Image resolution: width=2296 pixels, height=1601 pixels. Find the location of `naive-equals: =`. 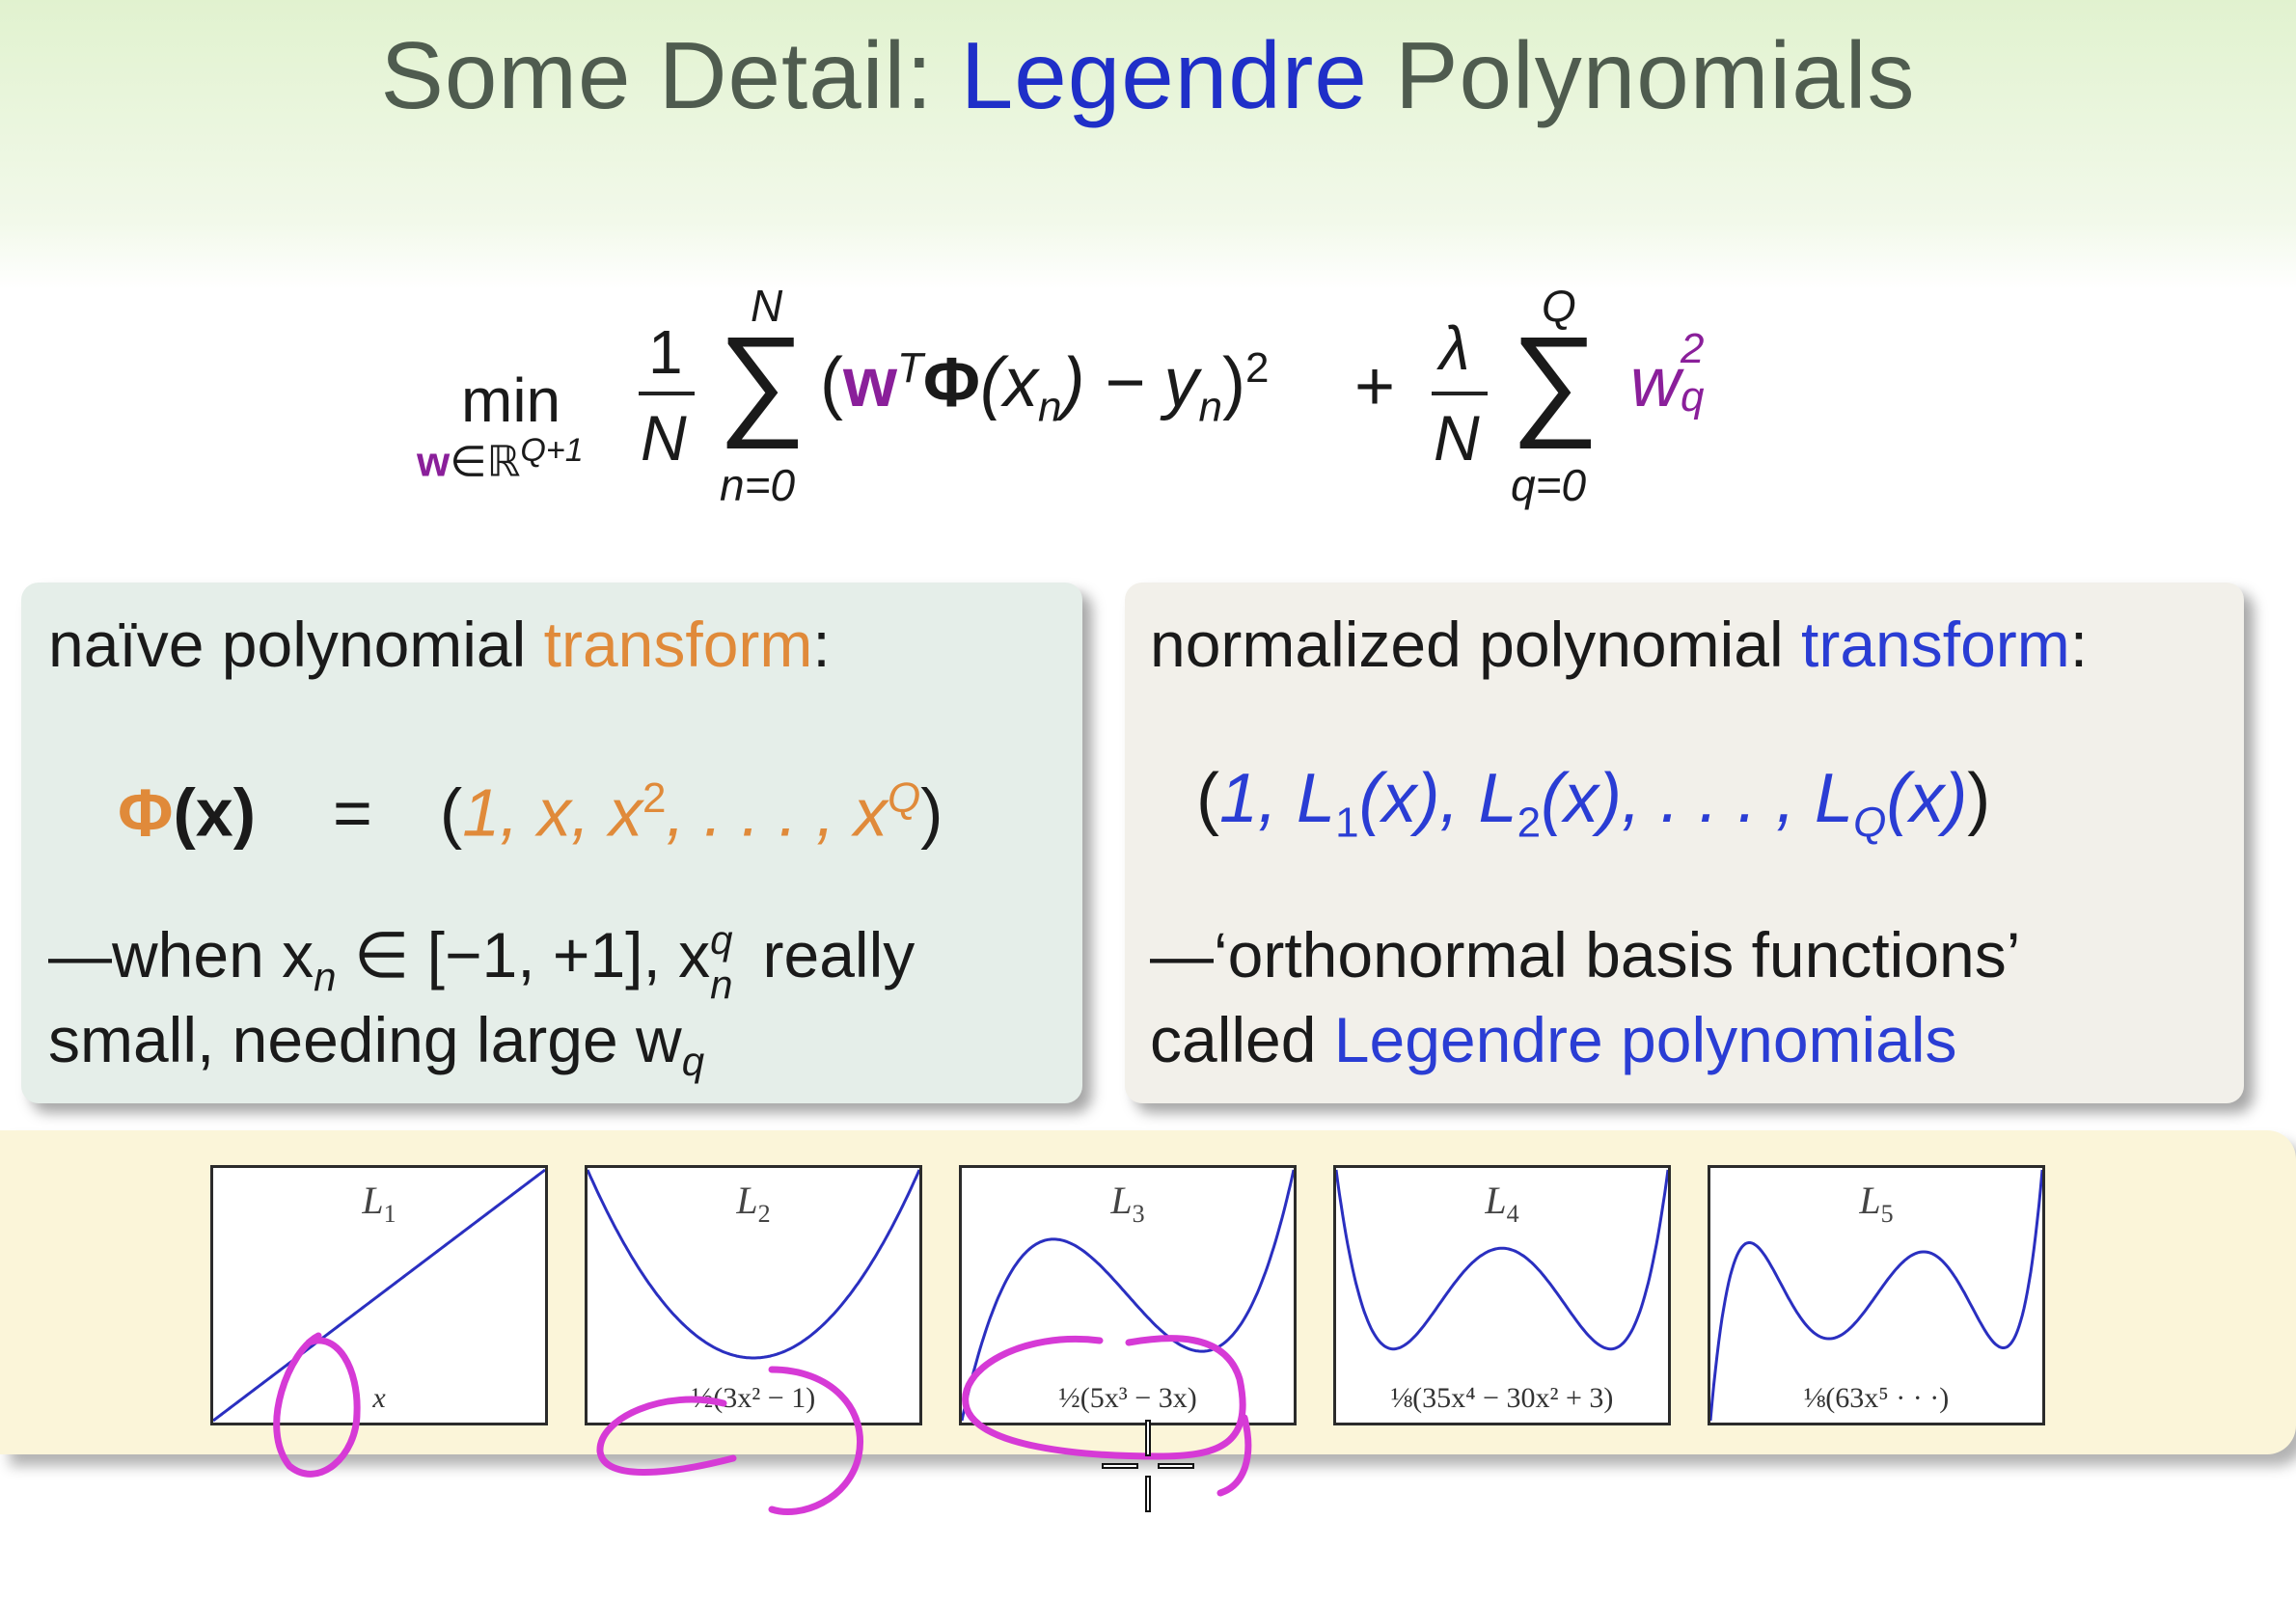

naive-equals: = is located at coordinates (353, 812).